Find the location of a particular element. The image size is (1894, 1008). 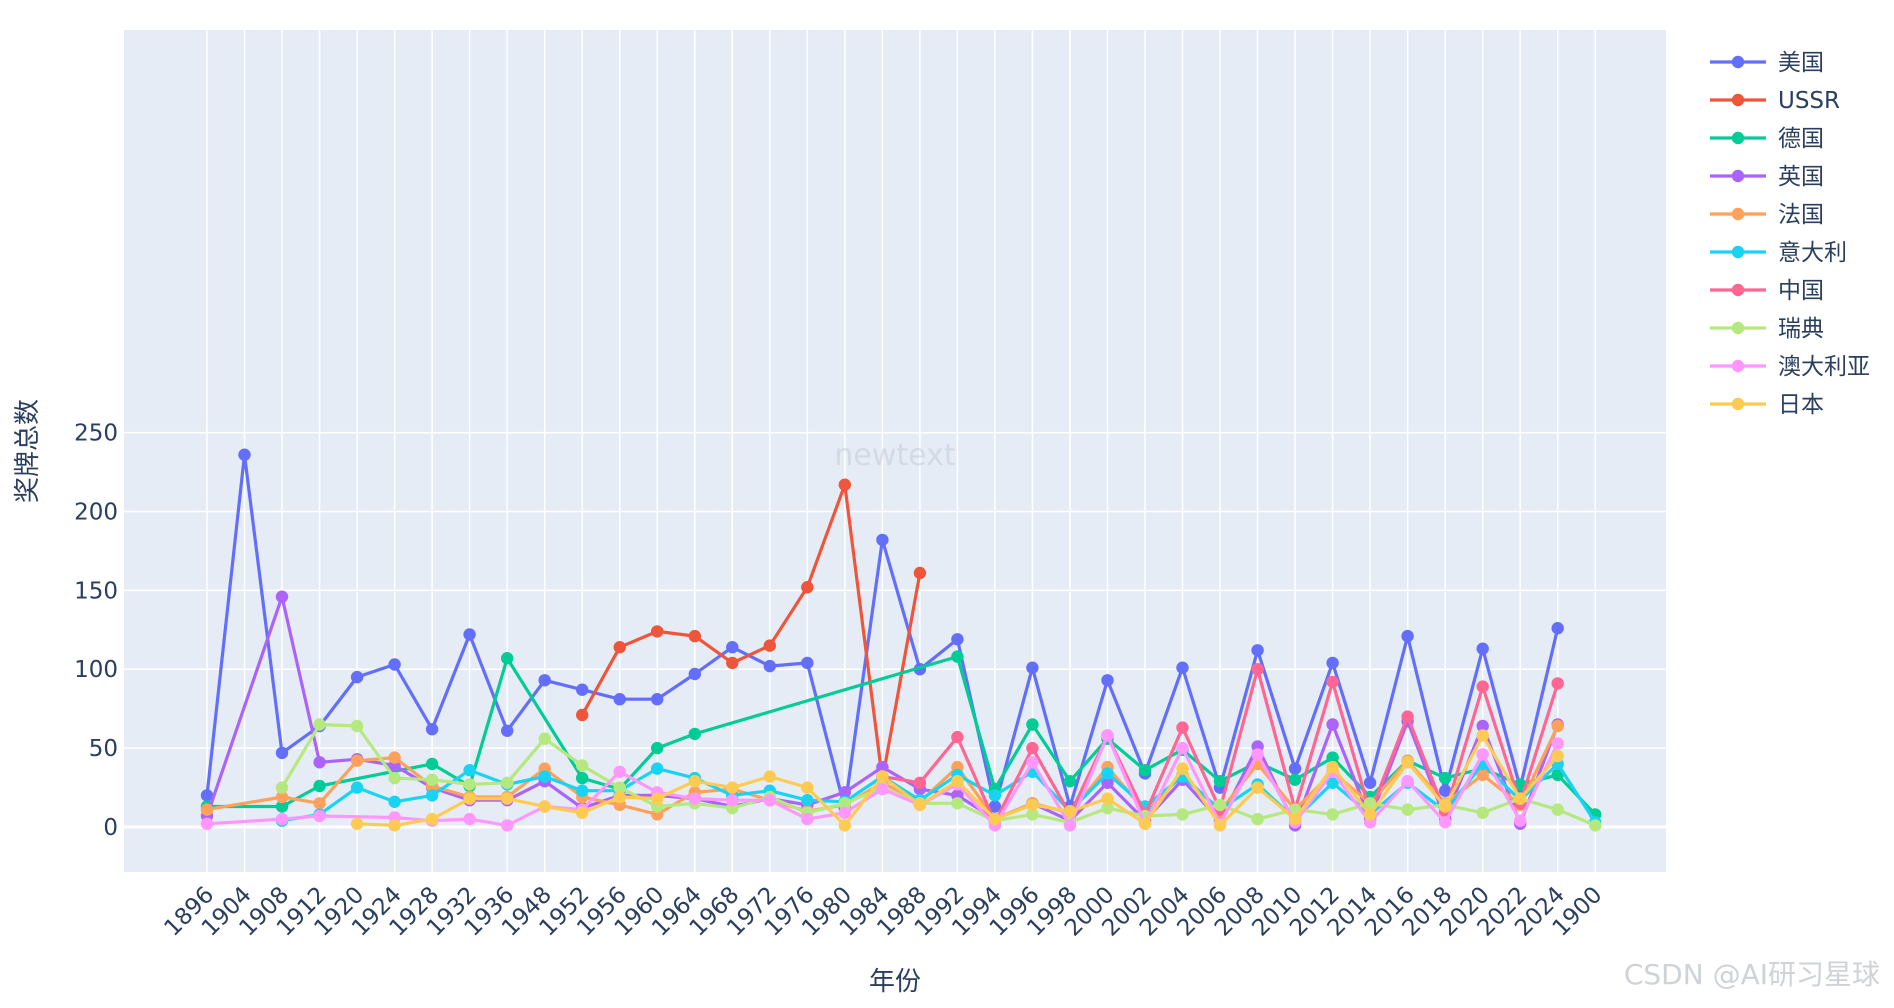

legend-label: 澳大利亚 is located at coordinates (1824, 367).